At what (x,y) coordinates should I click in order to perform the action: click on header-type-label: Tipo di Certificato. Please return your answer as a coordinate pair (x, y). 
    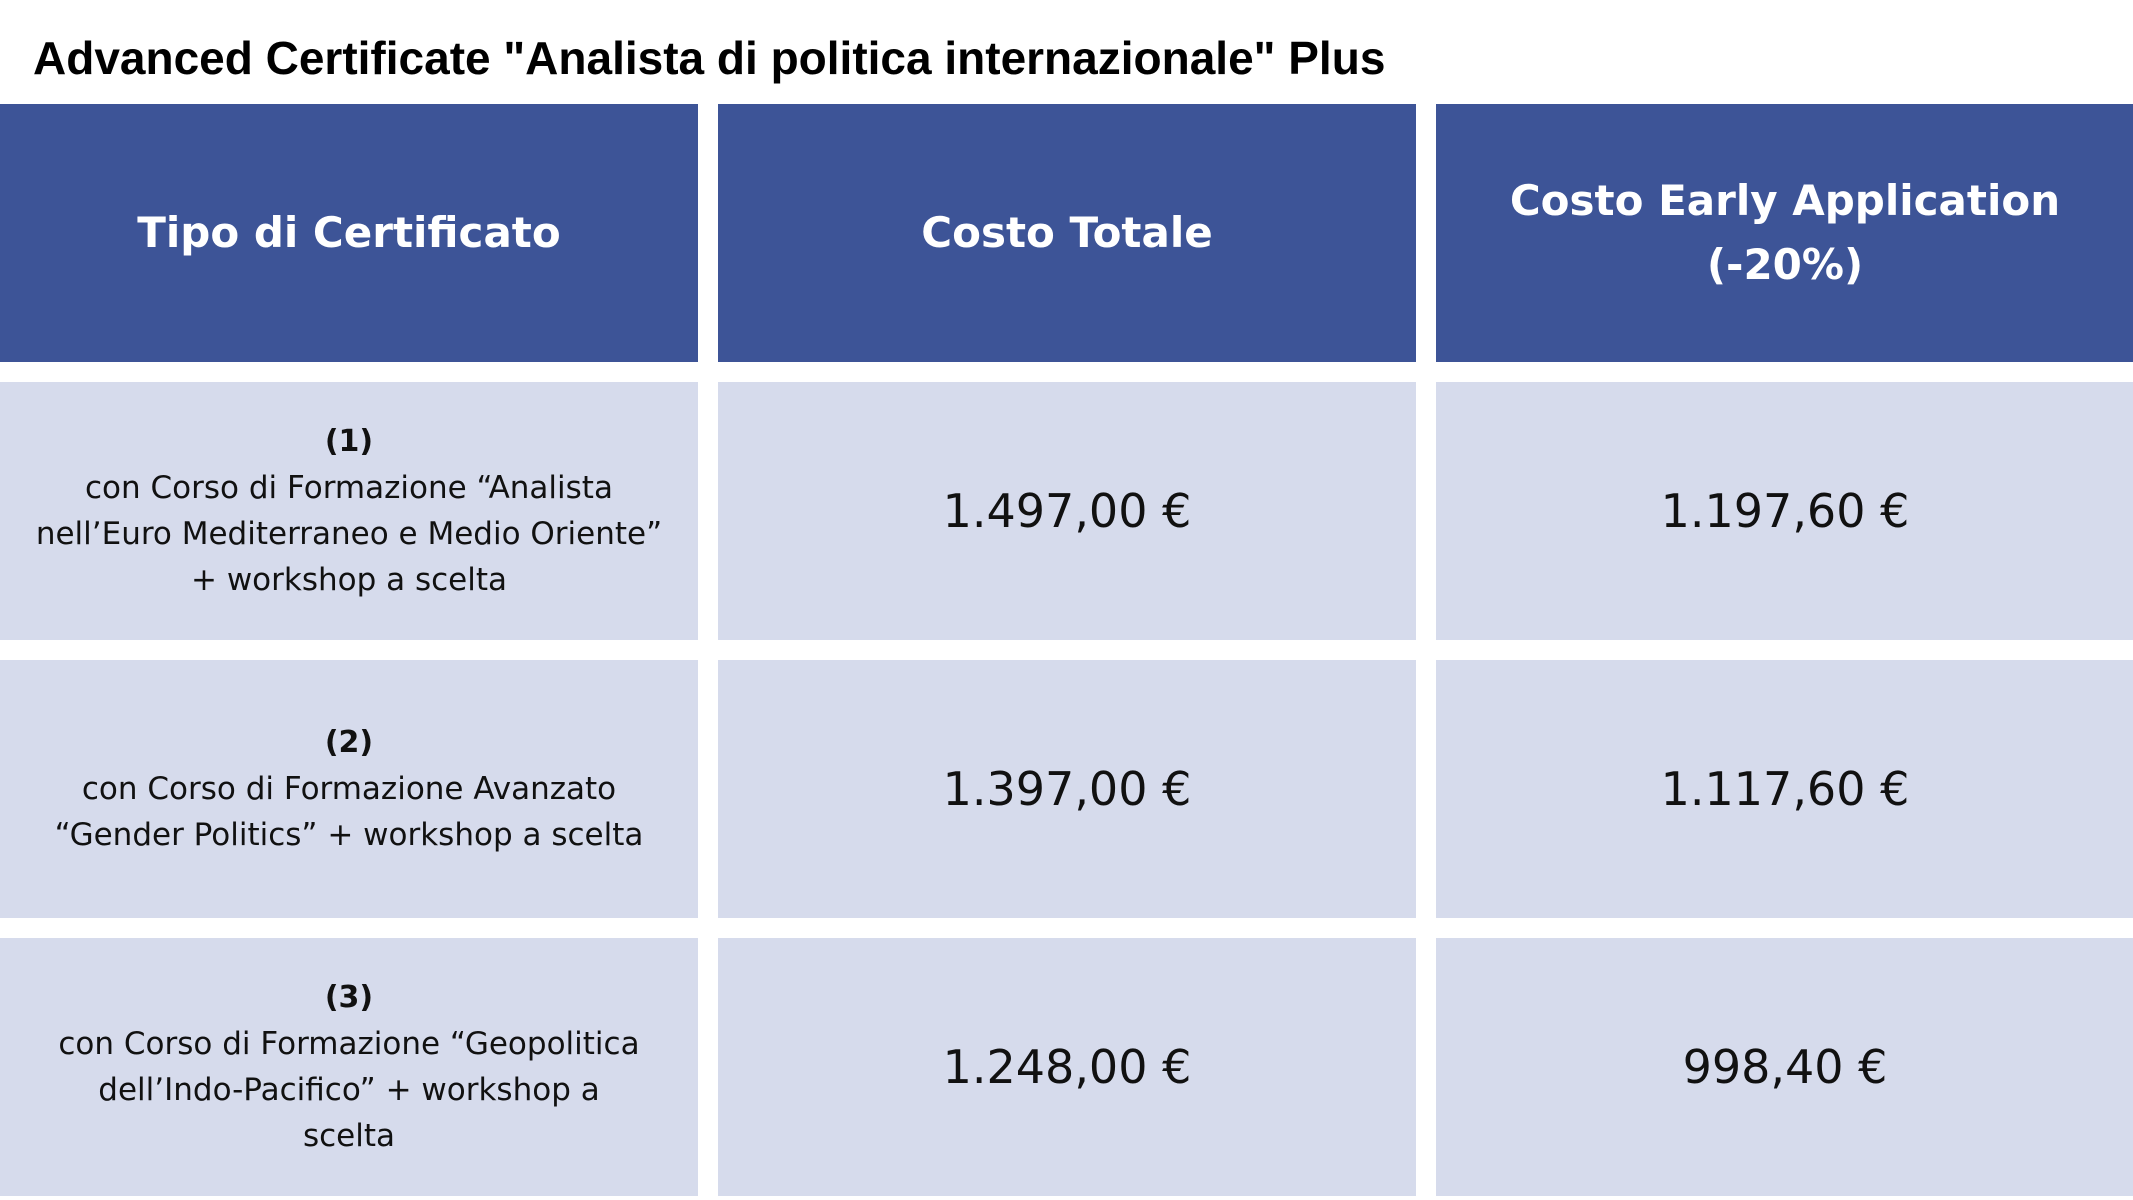
    Looking at the image, I should click on (349, 232).